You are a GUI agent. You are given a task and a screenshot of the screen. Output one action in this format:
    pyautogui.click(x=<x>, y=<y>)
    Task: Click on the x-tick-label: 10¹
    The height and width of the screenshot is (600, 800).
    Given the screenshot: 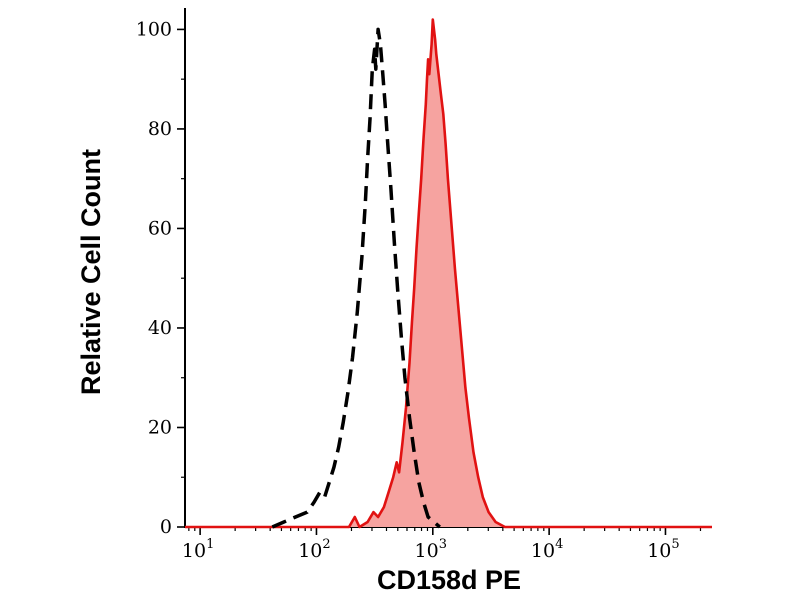 What is the action you would take?
    pyautogui.click(x=198, y=549)
    